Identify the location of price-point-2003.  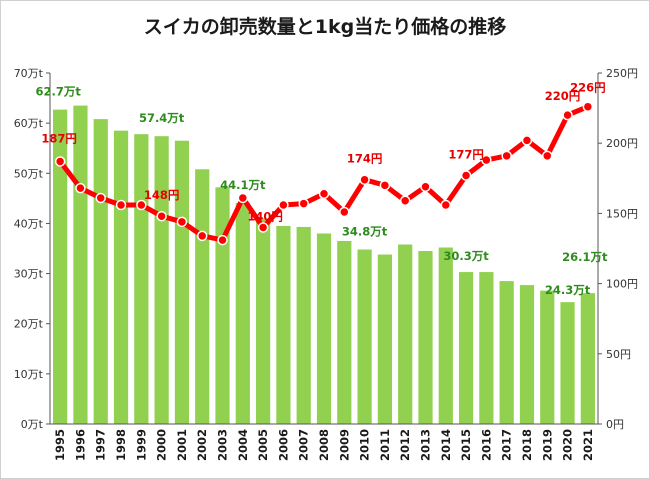
(222, 240).